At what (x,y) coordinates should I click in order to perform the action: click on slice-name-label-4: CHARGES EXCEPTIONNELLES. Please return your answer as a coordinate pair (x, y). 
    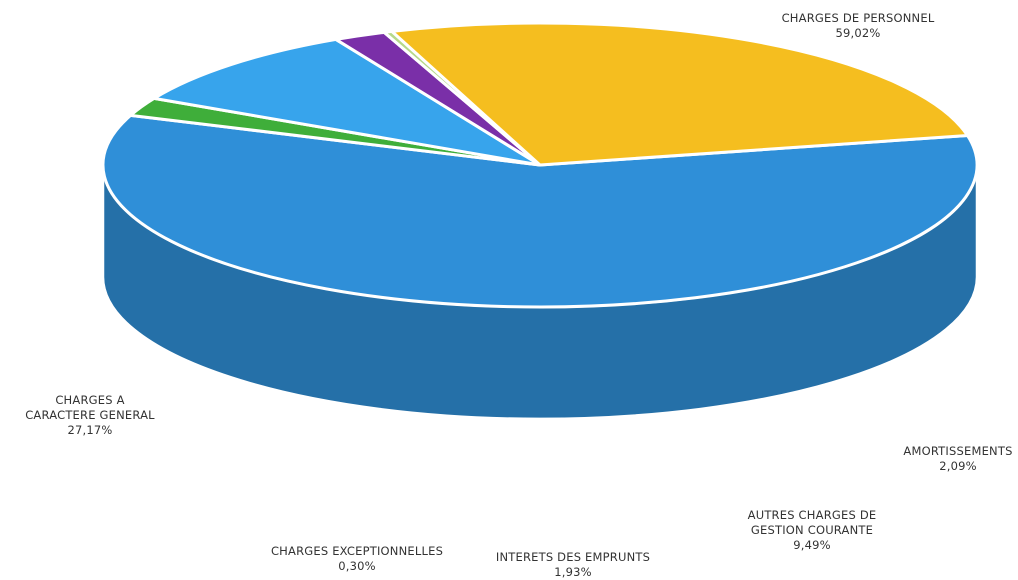
    Looking at the image, I should click on (357, 551).